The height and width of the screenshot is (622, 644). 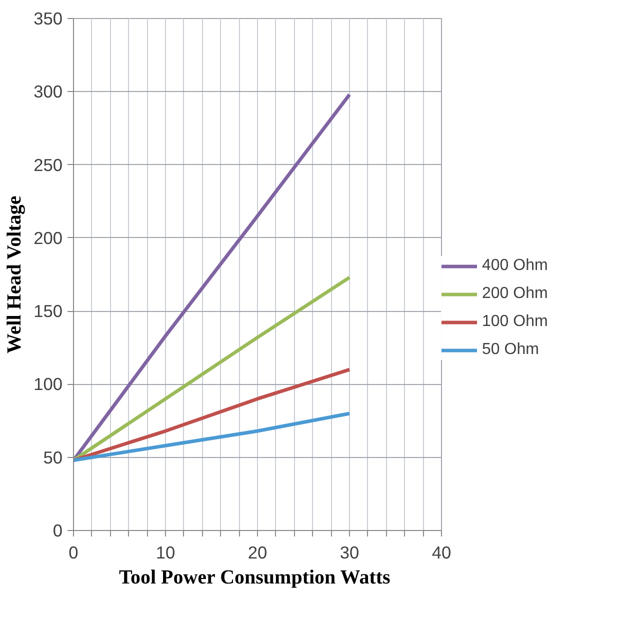 What do you see at coordinates (48, 18) in the screenshot?
I see `y-tick-label: 350` at bounding box center [48, 18].